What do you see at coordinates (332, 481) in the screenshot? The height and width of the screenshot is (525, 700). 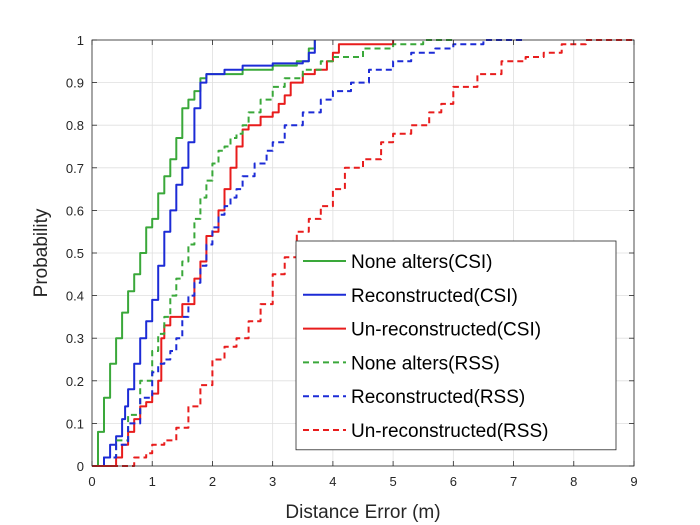 I see `x-tick-label: 4` at bounding box center [332, 481].